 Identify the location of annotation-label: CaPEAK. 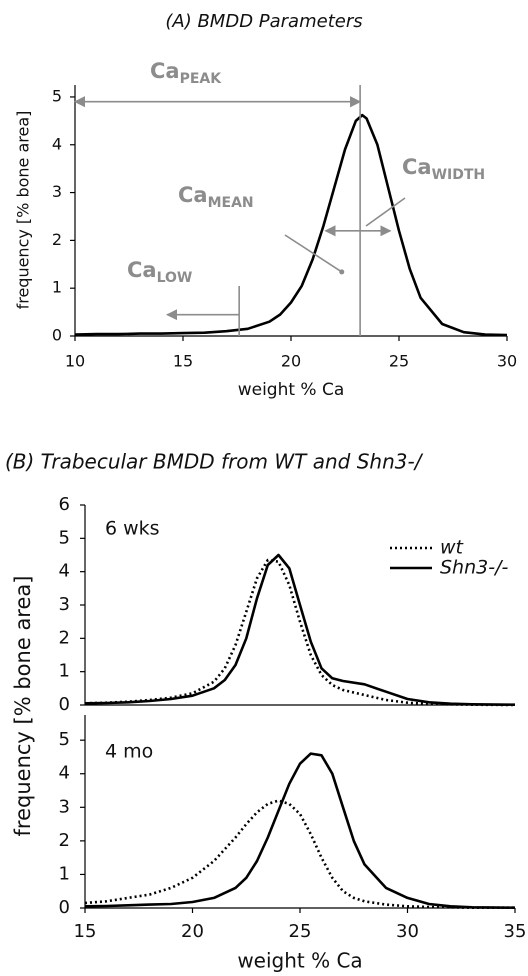
(186, 73).